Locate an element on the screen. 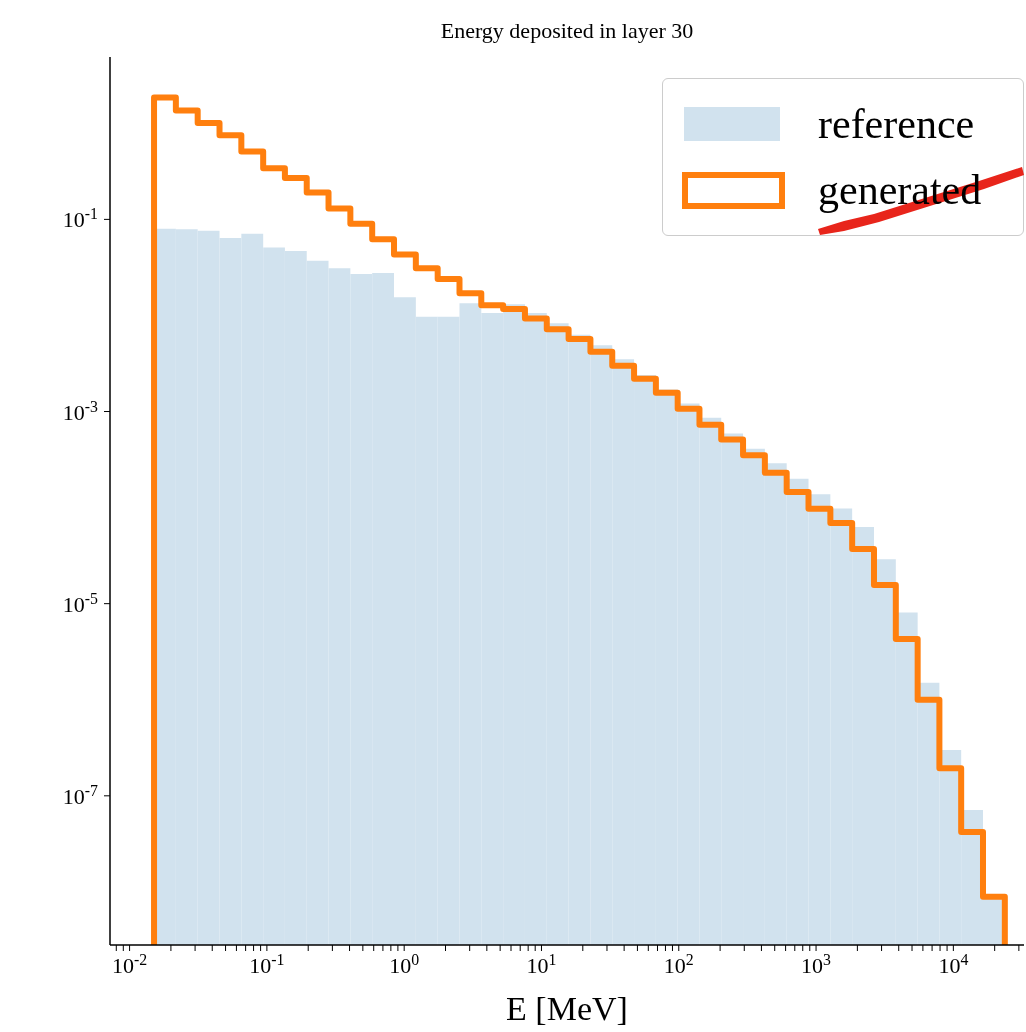 This screenshot has height=1032, width=1026. x-tick-label: 10$^{3}$ is located at coordinates (816, 964).